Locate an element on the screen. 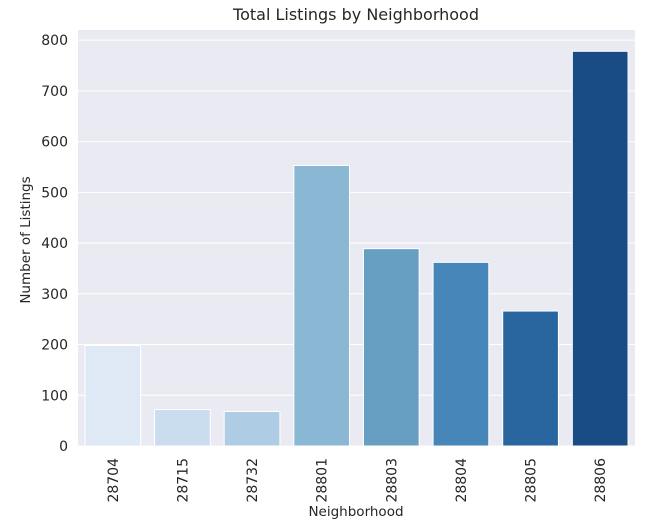 The height and width of the screenshot is (526, 663). chart-title: Total Listings by Neighborhood is located at coordinates (355, 14).